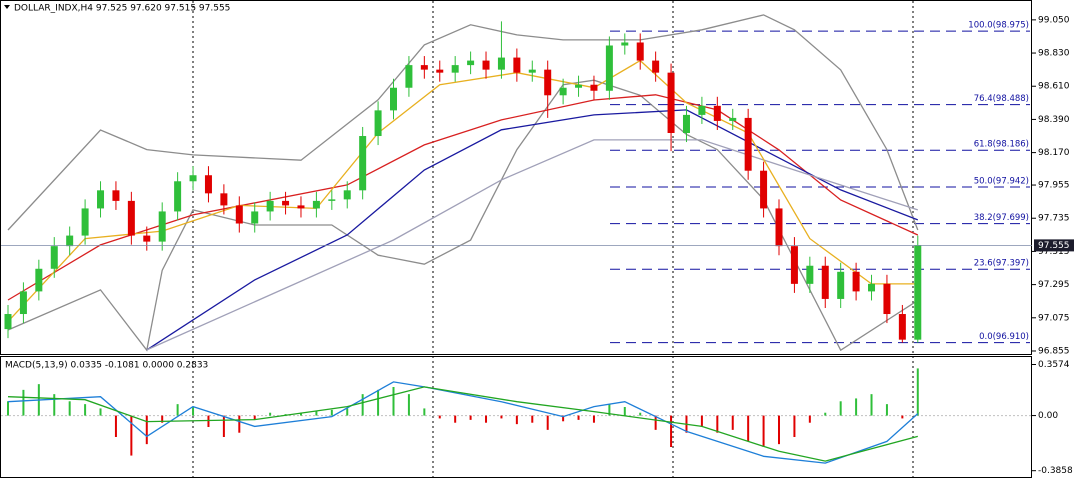  Describe the element at coordinates (1001, 218) in the screenshot. I see `fib-label: 38.2(97.699)` at that location.